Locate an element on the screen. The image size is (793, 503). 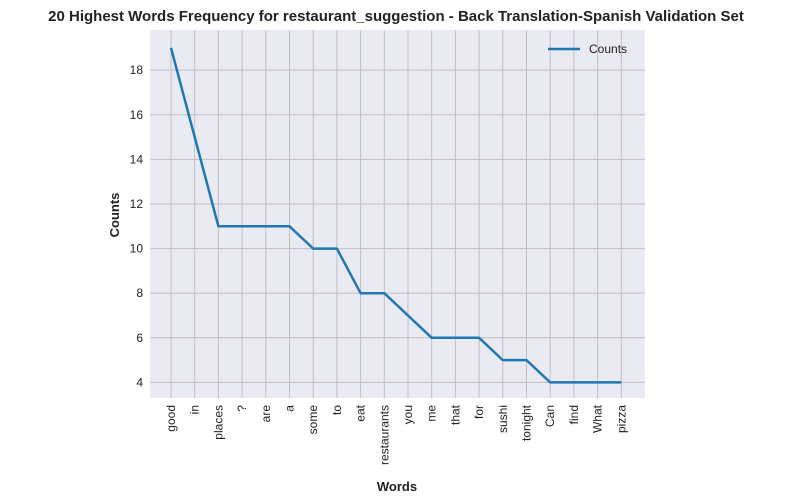
x-tick-label: What is located at coordinates (598, 418).